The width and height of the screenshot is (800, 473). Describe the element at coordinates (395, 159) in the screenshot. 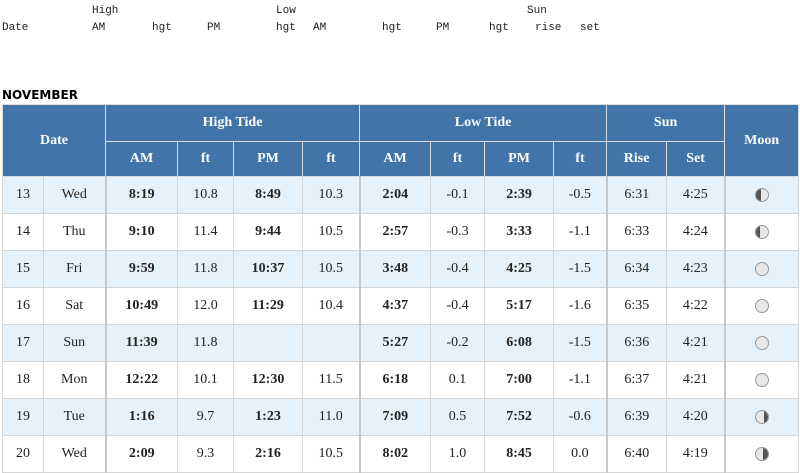

I see `low-am-header: AM` at that location.